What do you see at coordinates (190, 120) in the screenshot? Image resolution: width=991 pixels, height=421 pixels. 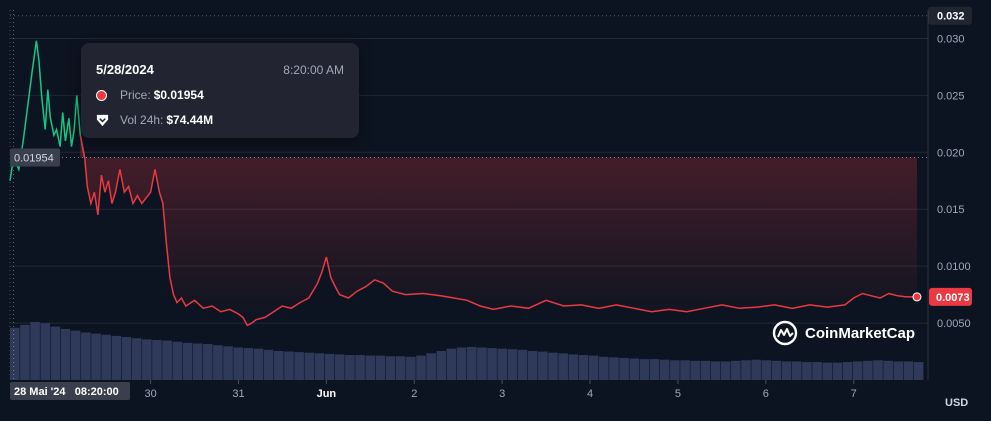 I see `tooltip-volume-value: $74.44M` at bounding box center [190, 120].